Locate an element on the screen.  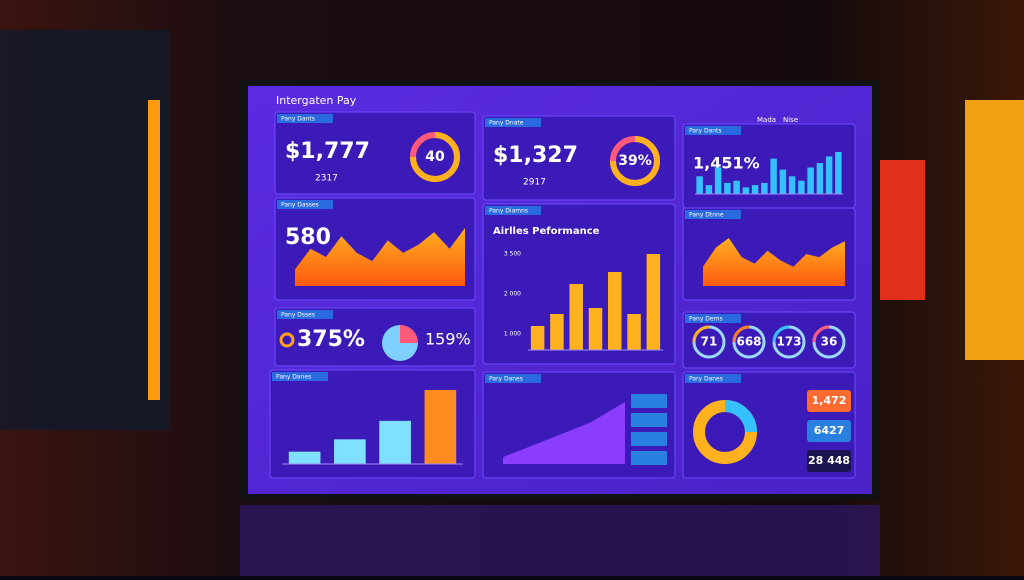
panel-title: Pany Diamns is located at coordinates (508, 211).